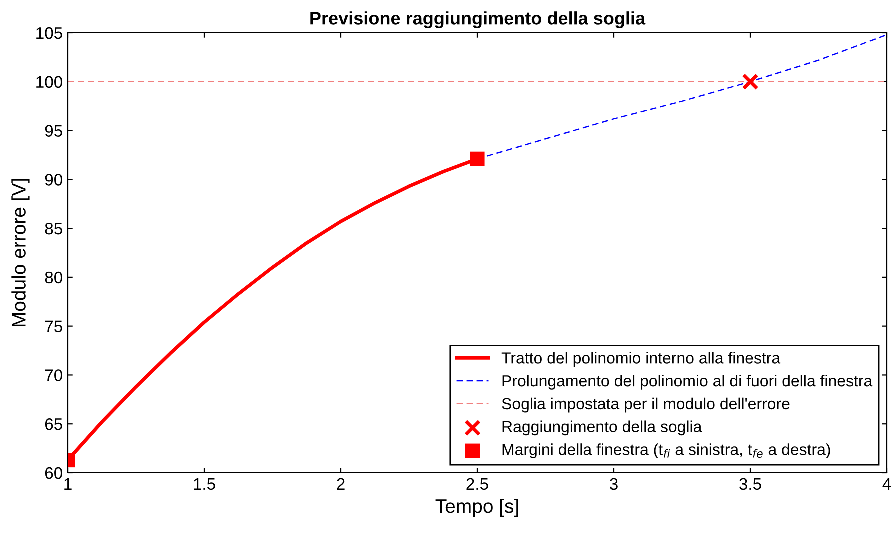 The height and width of the screenshot is (543, 892). Describe the element at coordinates (750, 82) in the screenshot. I see `point` at that location.